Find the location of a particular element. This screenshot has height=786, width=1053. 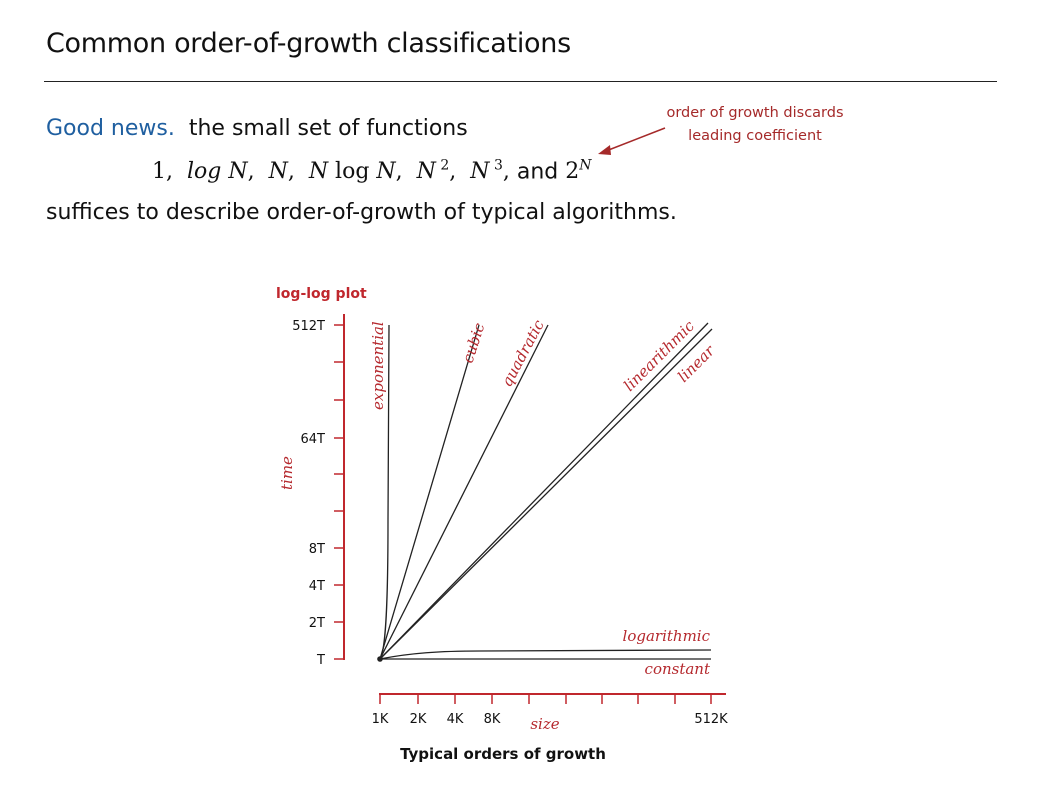

diagram-caption: Typical orders of growth is located at coordinates (503, 754).